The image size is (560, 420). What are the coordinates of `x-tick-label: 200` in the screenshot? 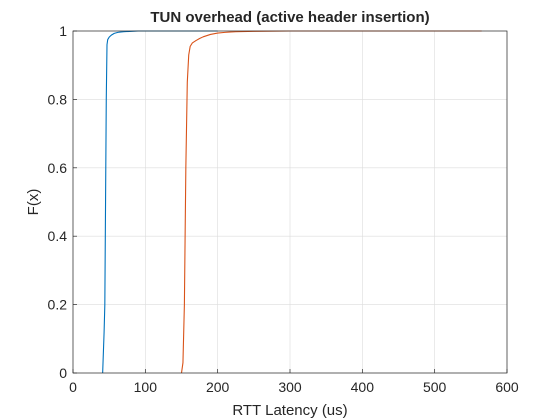 It's located at (218, 387).